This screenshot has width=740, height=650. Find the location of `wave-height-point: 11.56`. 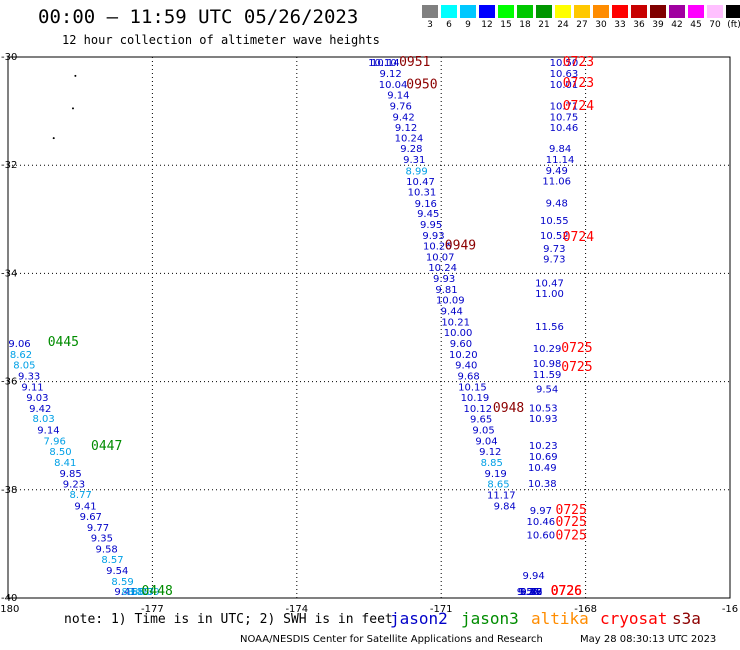

wave-height-point: 11.56 is located at coordinates (549, 327).